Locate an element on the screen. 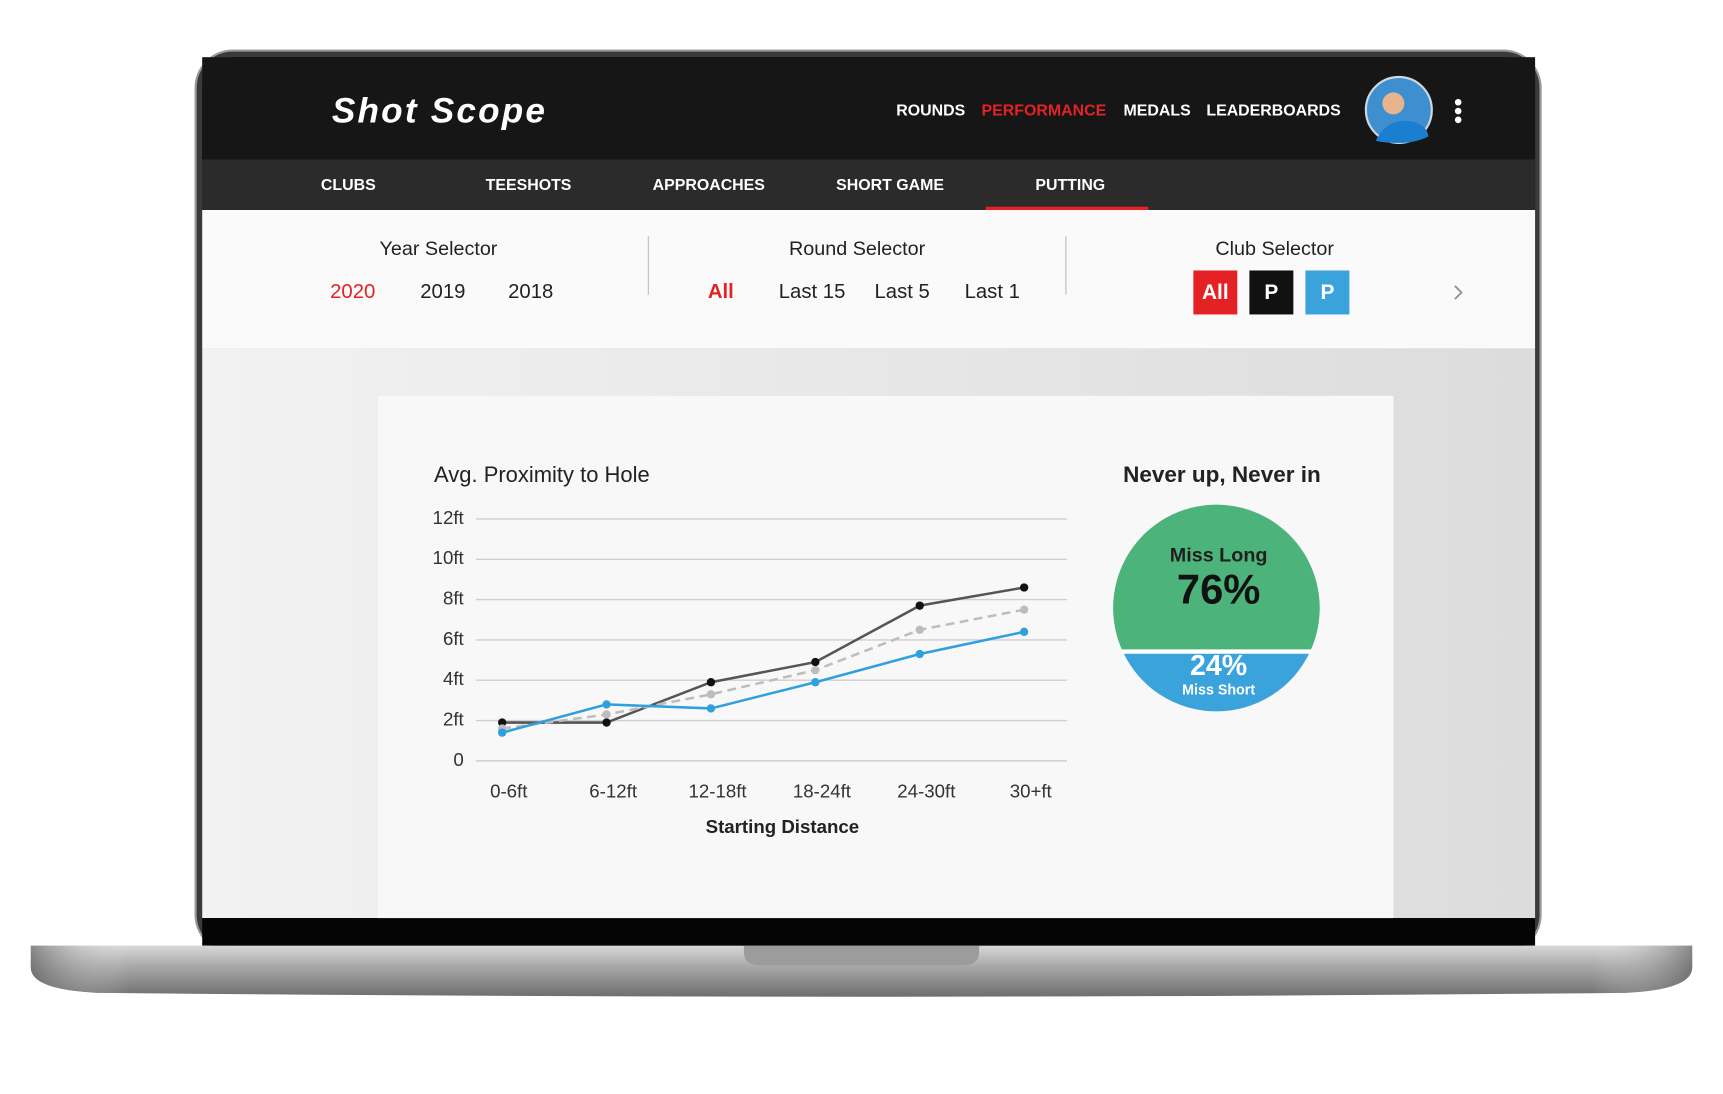 Image resolution: width=1723 pixels, height=1094 pixels. x-tick-label: 24-30ft is located at coordinates (926, 791).